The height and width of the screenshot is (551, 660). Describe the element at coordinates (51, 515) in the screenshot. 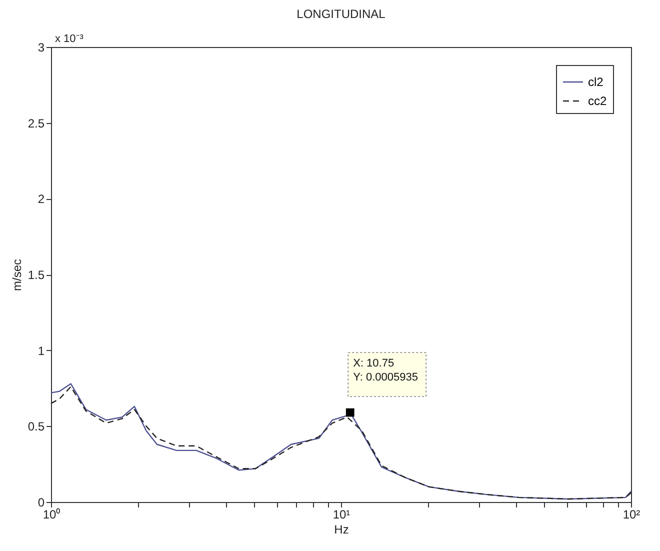

I see `x-tick-label: 10⁰` at that location.